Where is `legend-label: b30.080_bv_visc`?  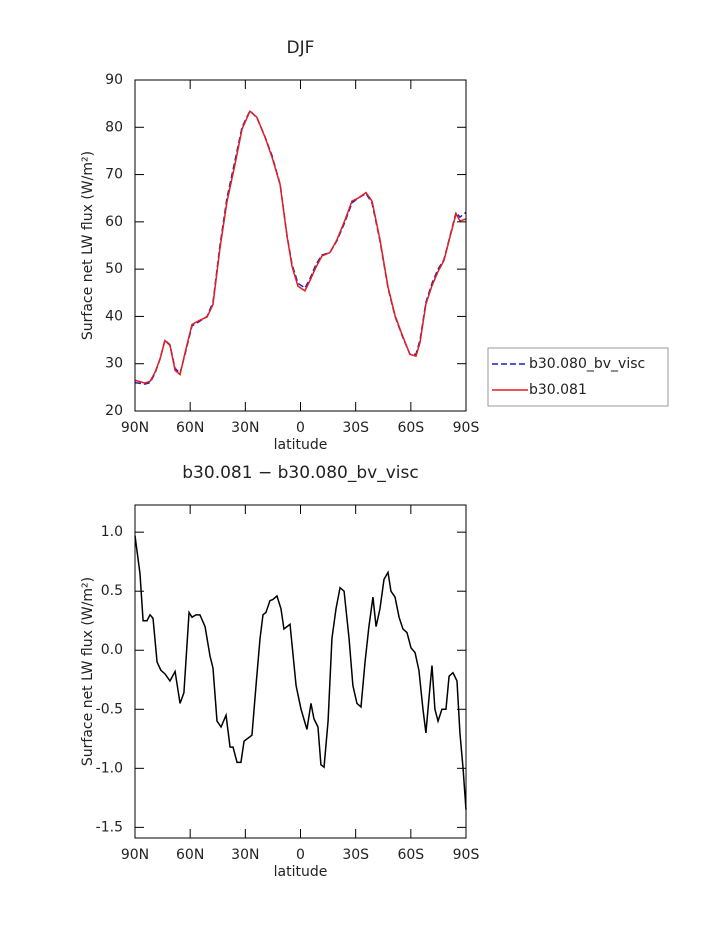
legend-label: b30.080_bv_visc is located at coordinates (587, 364).